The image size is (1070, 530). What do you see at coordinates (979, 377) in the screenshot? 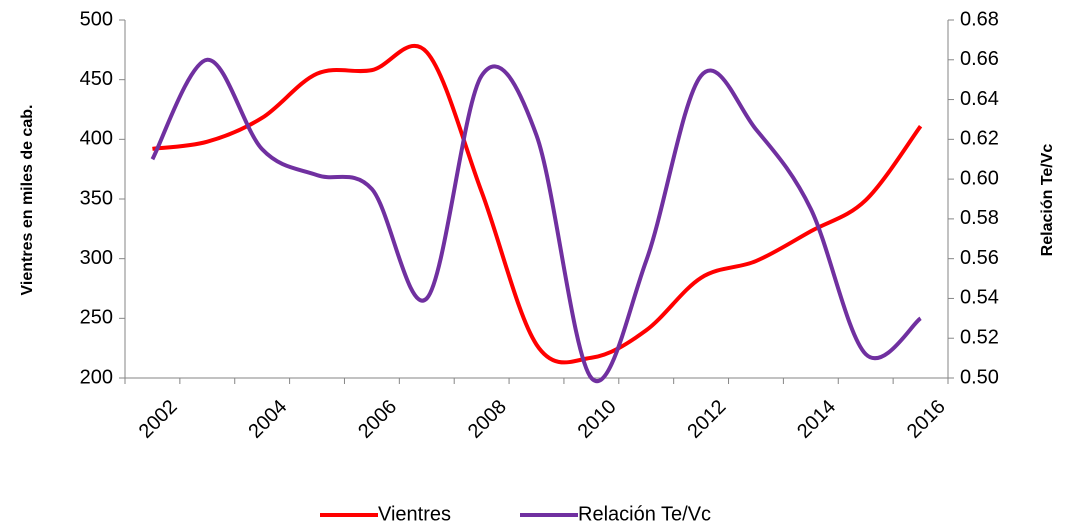
I see `y2-tick-label: 0.50` at bounding box center [979, 377].